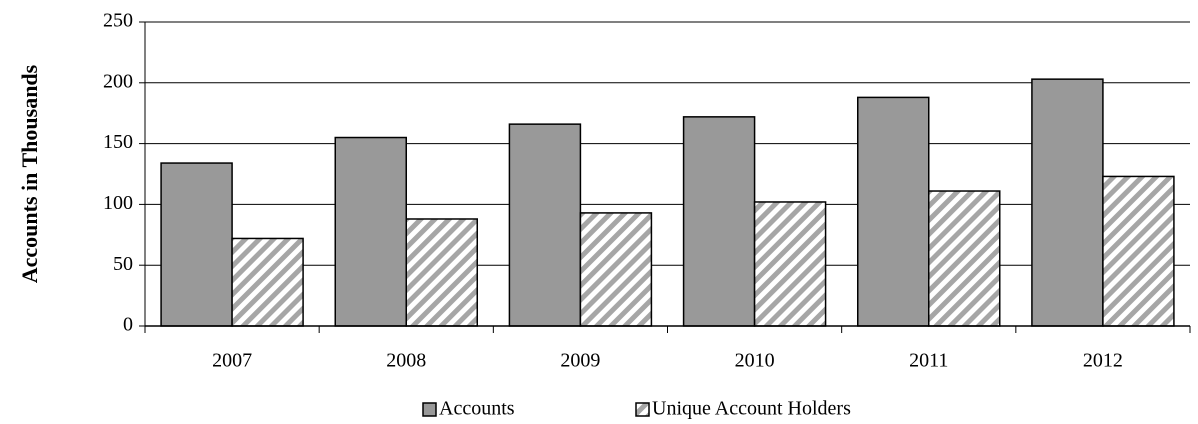 Image resolution: width=1198 pixels, height=424 pixels. I want to click on y-tick-label: 200, so click(118, 81).